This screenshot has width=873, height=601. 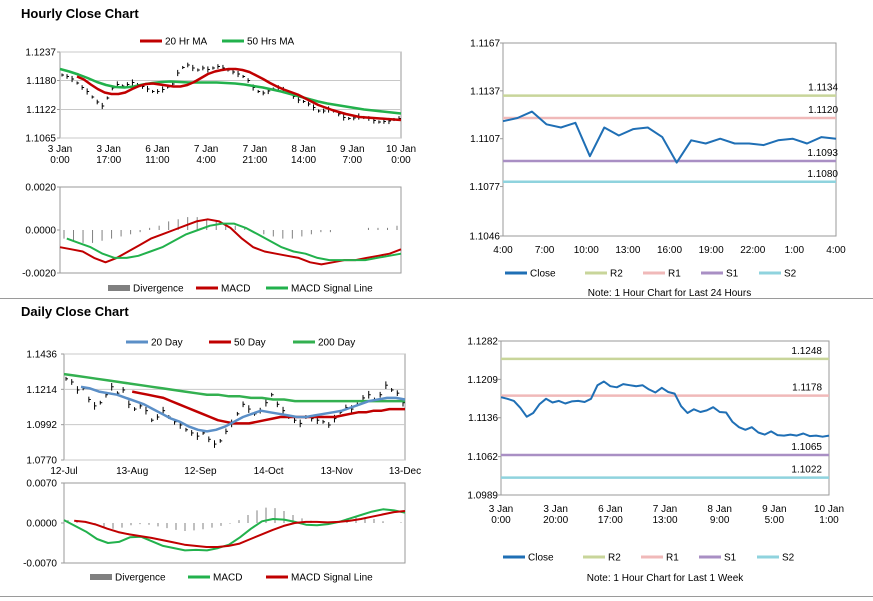 I want to click on daily-macd-line, so click(x=234, y=530).